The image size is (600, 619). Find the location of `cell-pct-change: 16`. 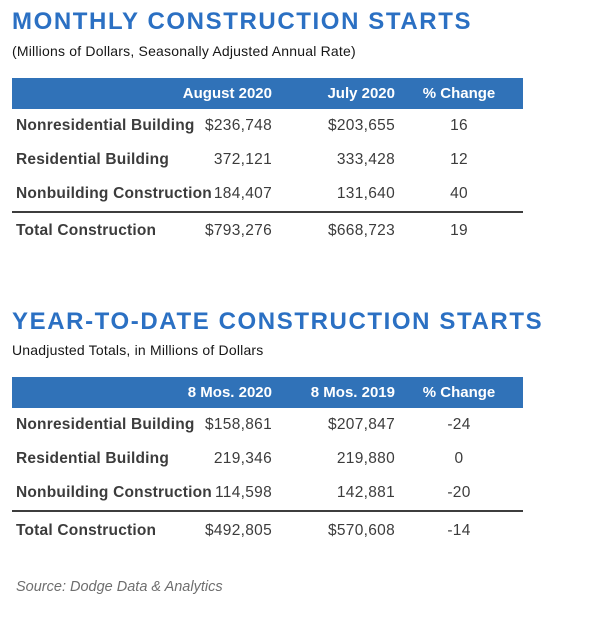

cell-pct-change: 16 is located at coordinates (459, 125).